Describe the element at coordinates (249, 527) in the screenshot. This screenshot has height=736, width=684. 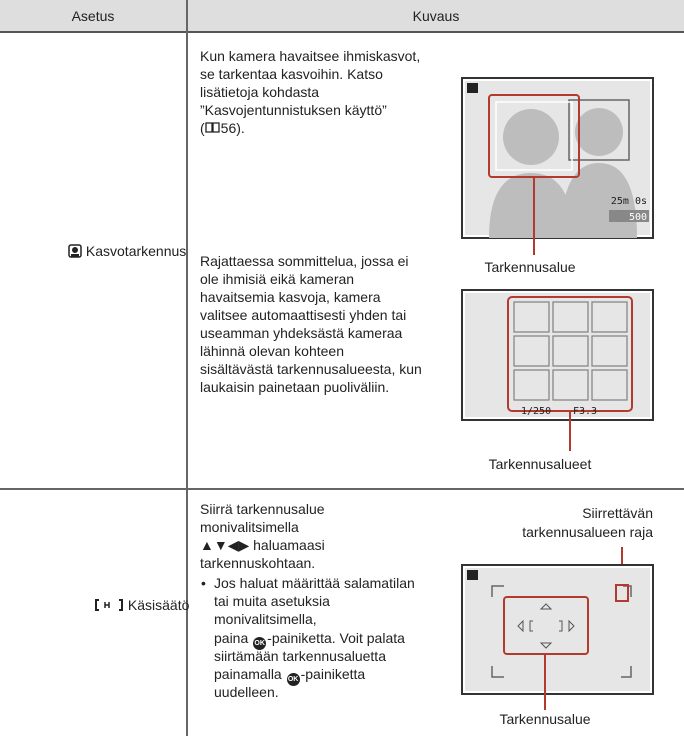
I see `text-line: monivalitsimella` at that location.